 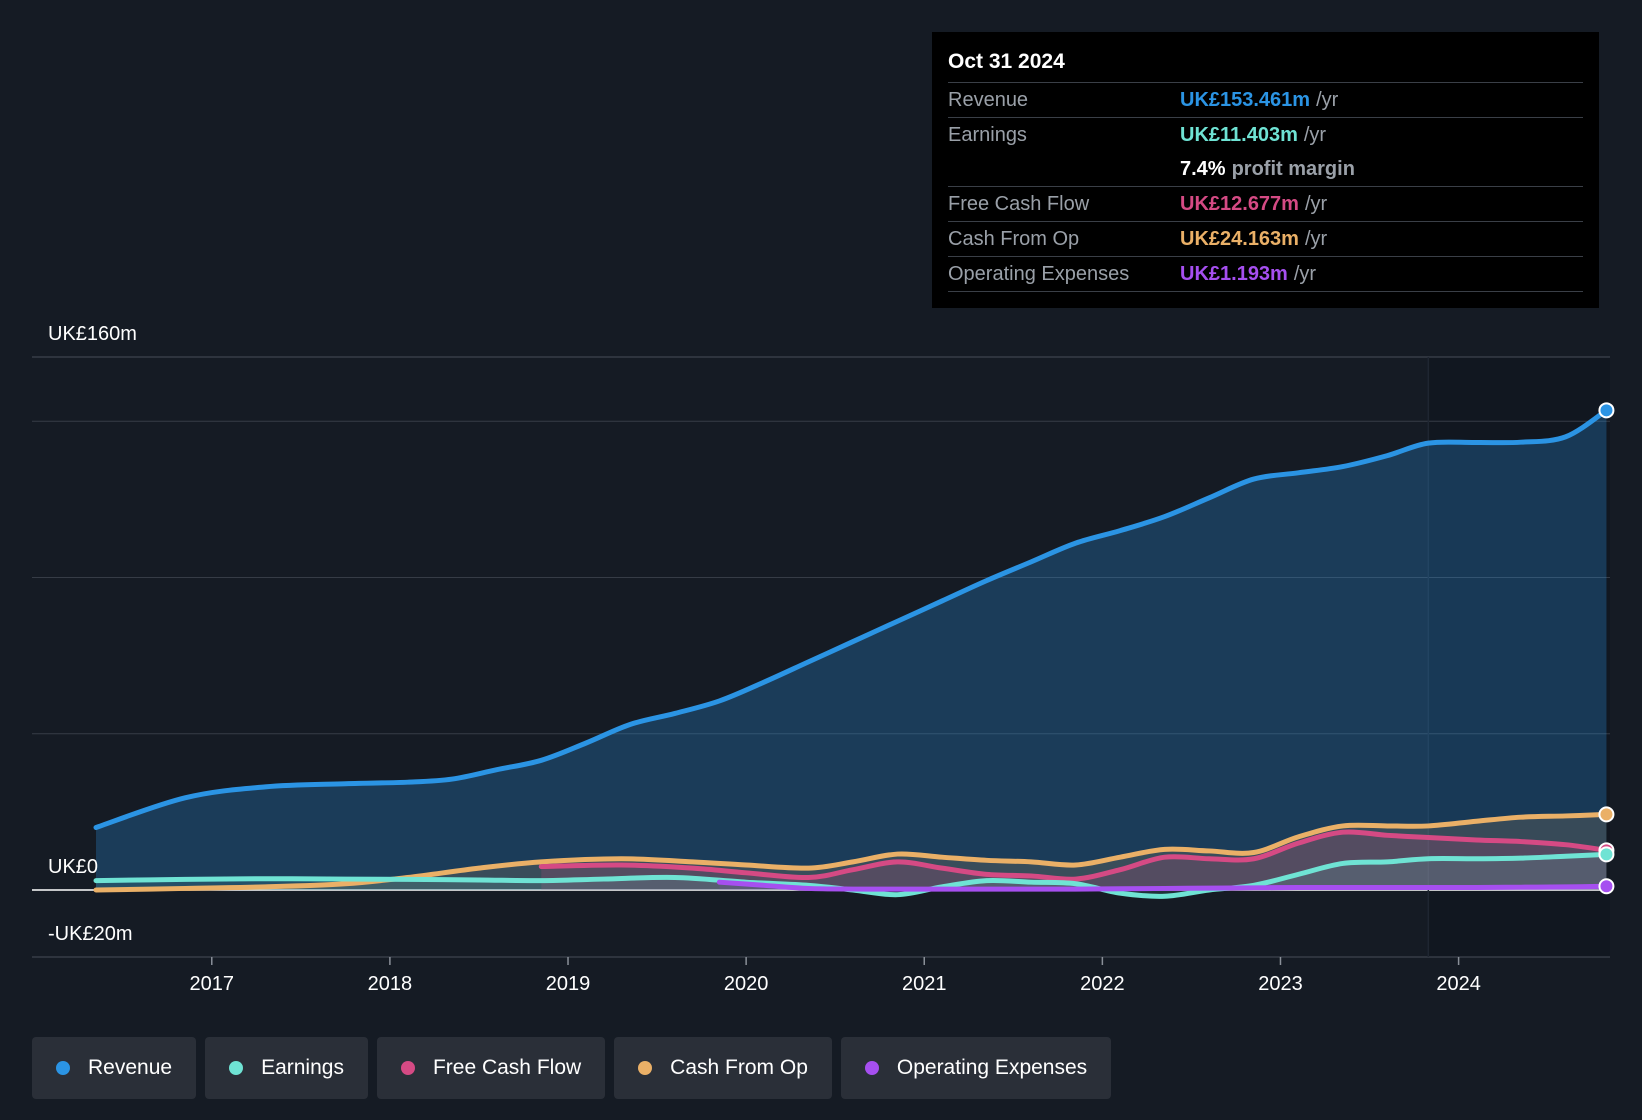 What do you see at coordinates (1606, 410) in the screenshot?
I see `endpoint-revenue` at bounding box center [1606, 410].